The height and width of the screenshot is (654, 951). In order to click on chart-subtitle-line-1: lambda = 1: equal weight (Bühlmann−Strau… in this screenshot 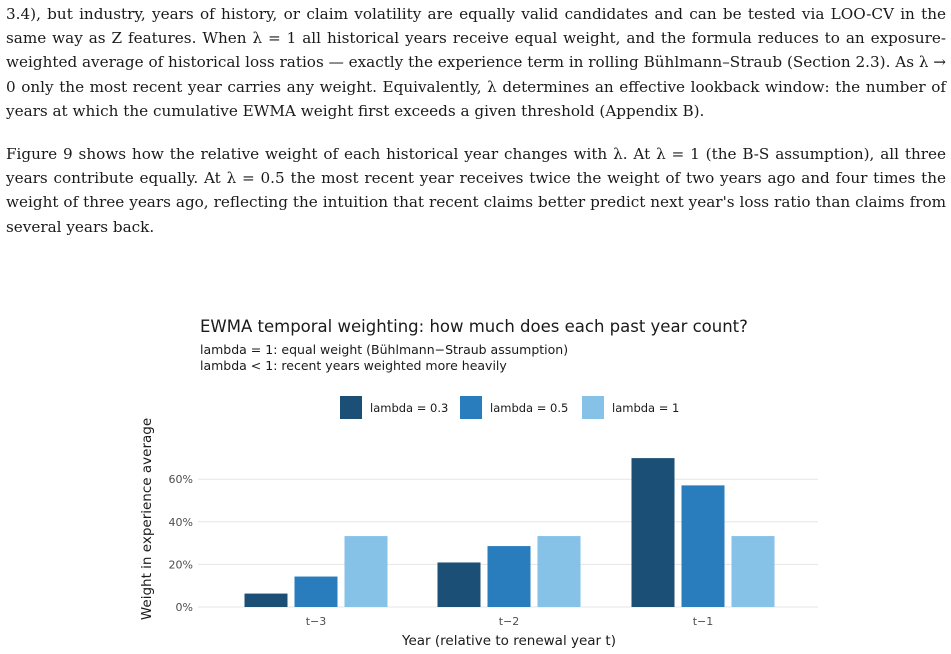, I will do `click(384, 349)`.